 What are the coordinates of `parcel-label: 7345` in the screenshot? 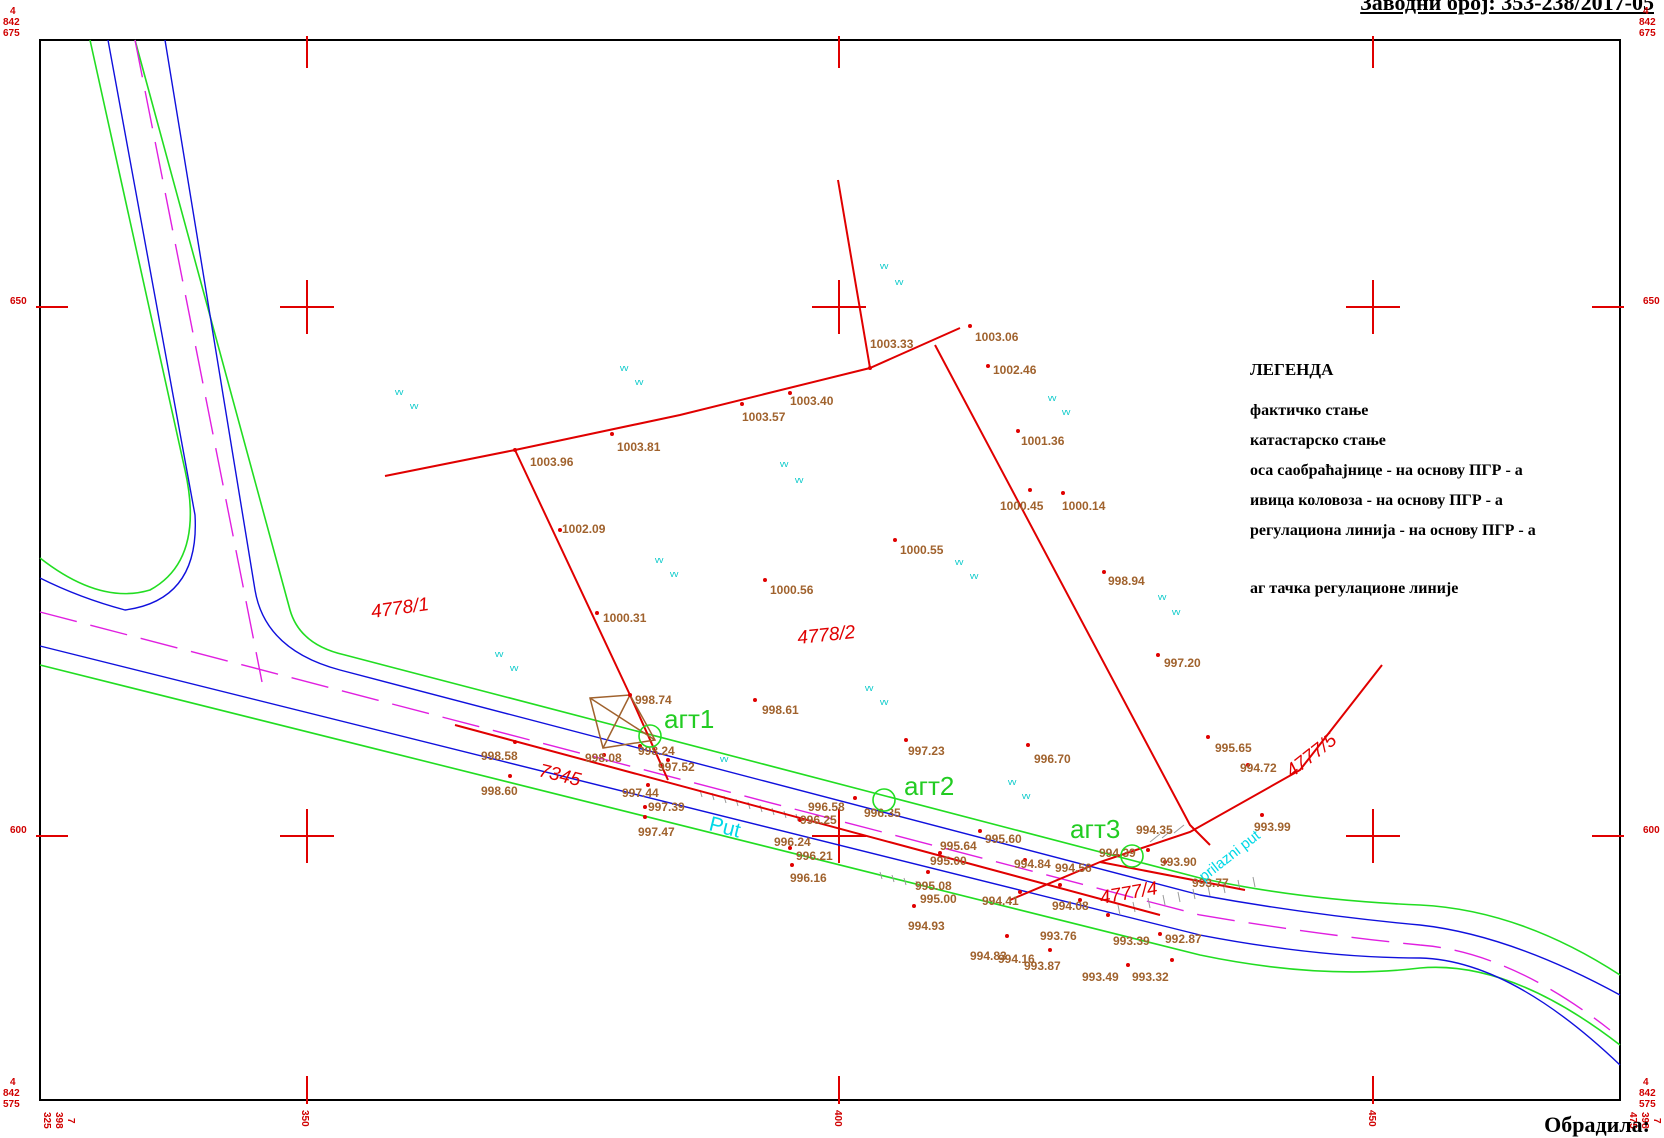 It's located at (560, 775).